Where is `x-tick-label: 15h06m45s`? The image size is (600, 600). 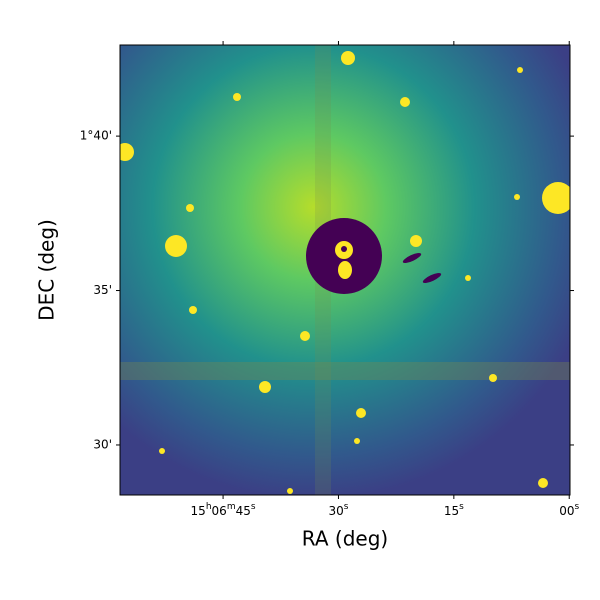 x-tick-label: 15h06m45s is located at coordinates (223, 510).